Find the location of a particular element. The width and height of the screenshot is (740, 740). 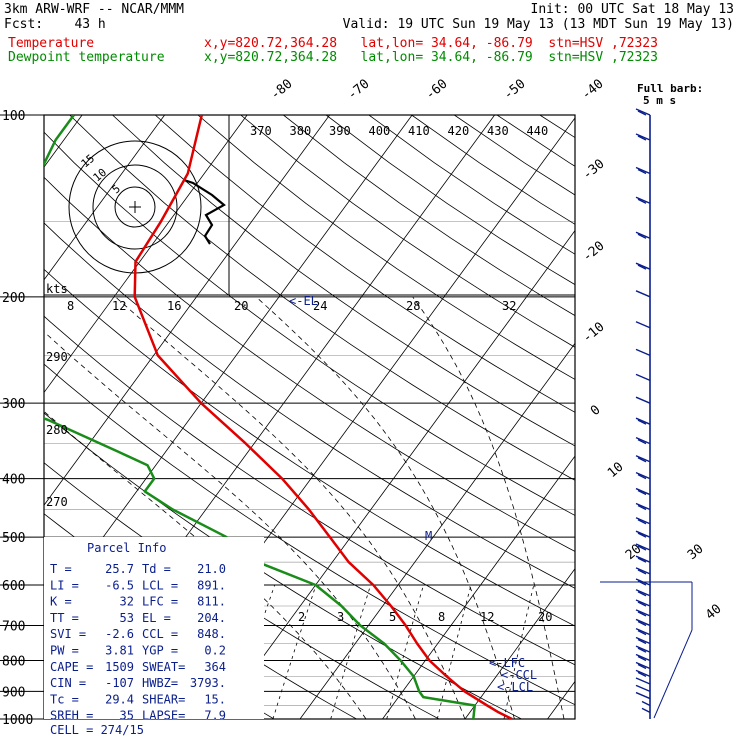

wind-scale-label: 24 is located at coordinates (320, 306).